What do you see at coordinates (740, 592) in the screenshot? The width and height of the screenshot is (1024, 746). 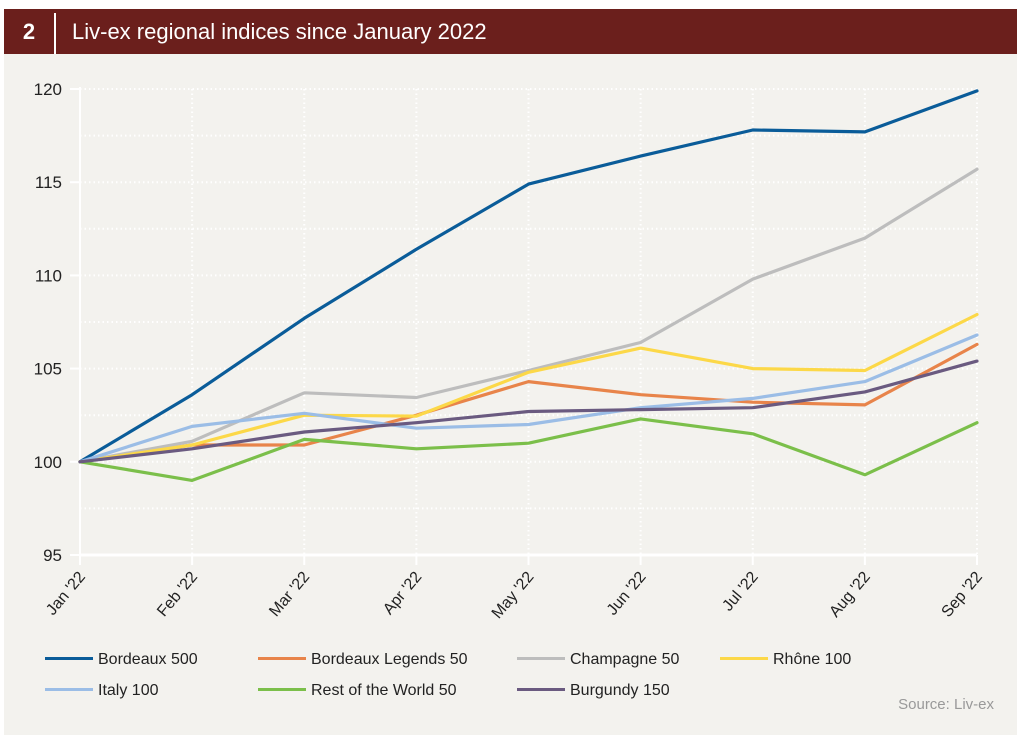 I see `x-tick-label: Jul '22` at bounding box center [740, 592].